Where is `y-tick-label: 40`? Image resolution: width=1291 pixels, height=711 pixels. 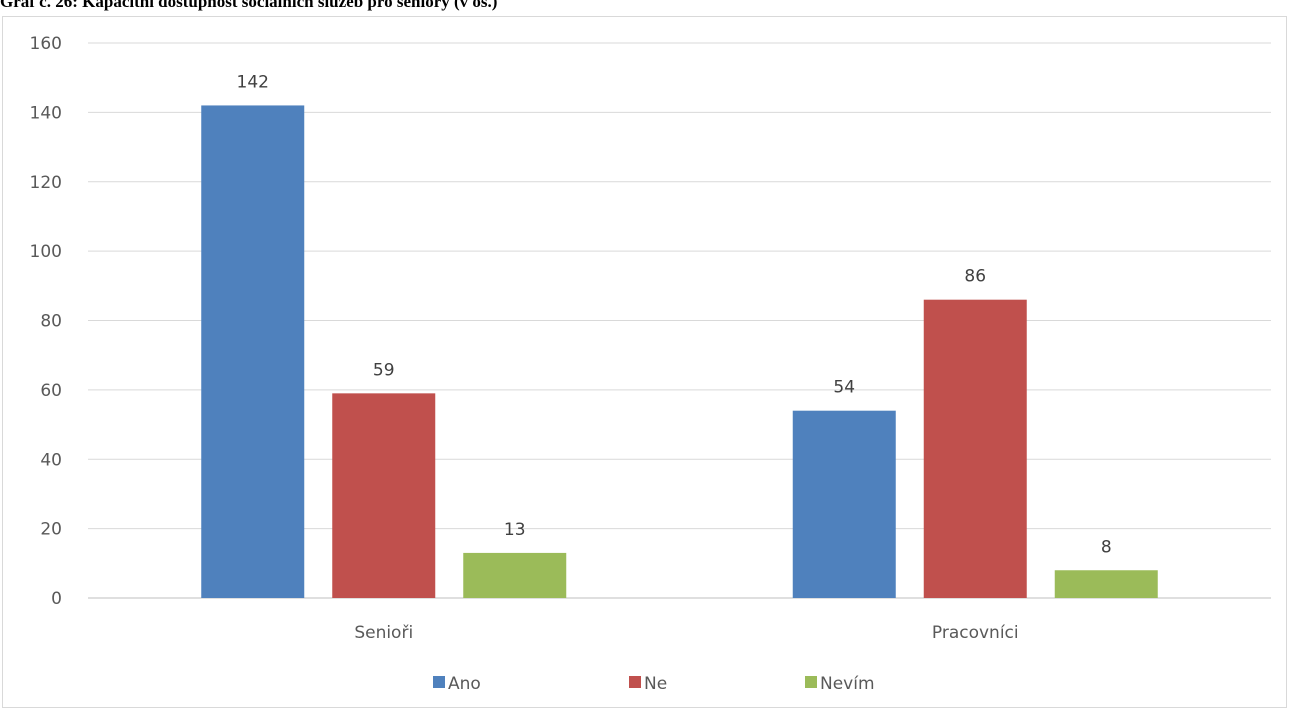
y-tick-label: 40 is located at coordinates (51, 460).